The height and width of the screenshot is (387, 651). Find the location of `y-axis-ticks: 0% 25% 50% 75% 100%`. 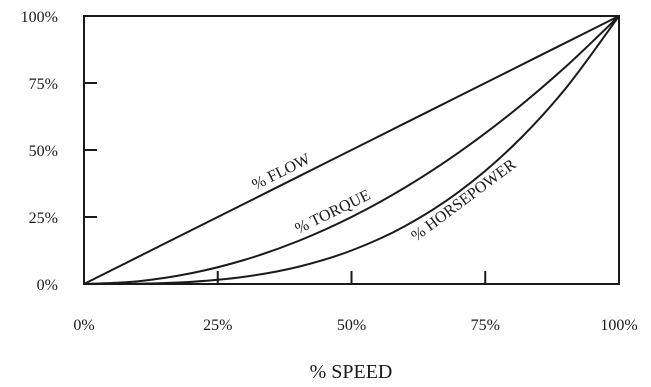

y-axis-ticks: 0% 25% 50% 75% 100% is located at coordinates (59, 151).